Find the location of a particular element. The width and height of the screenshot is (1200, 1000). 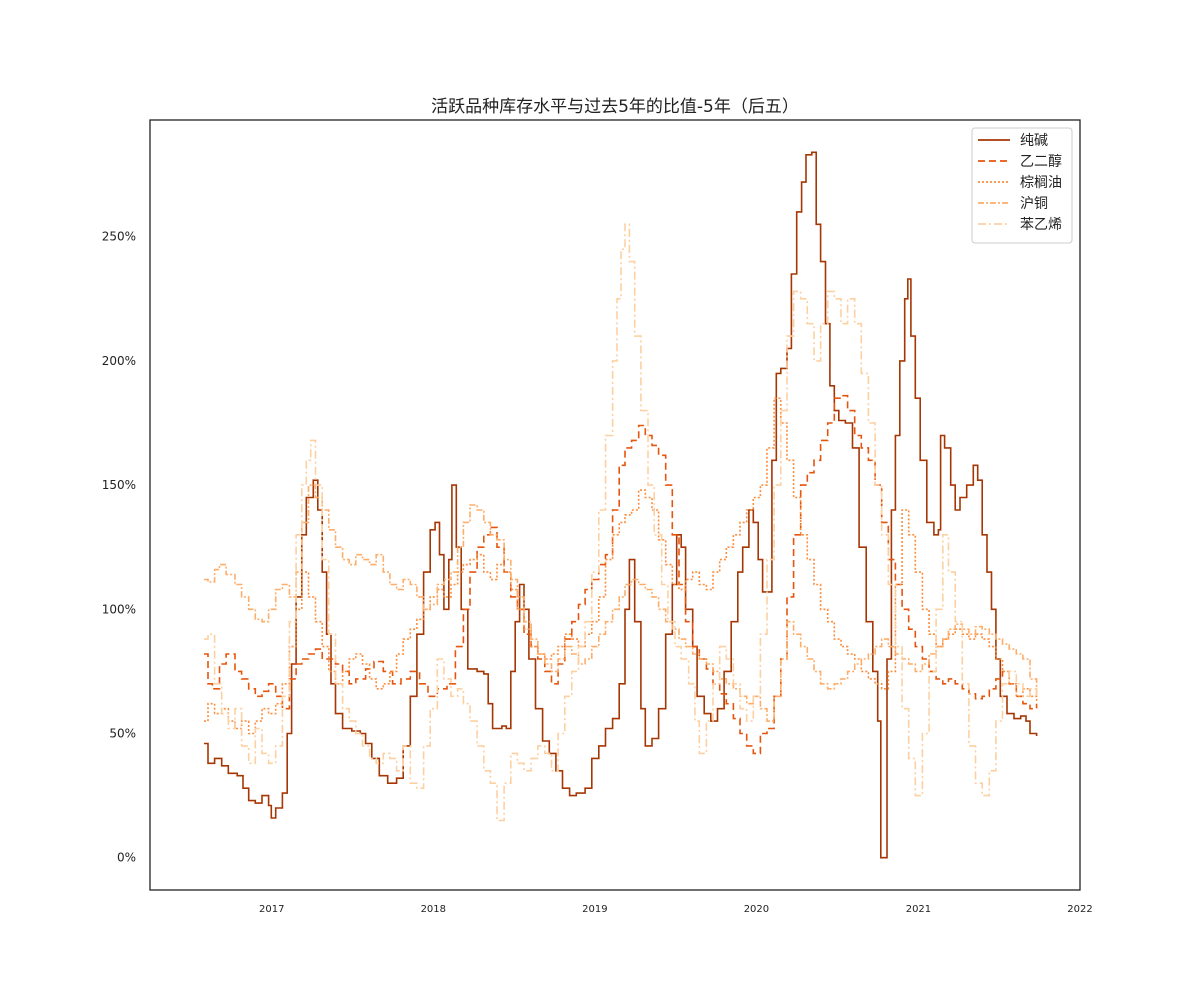

legend-box is located at coordinates (1022, 185).